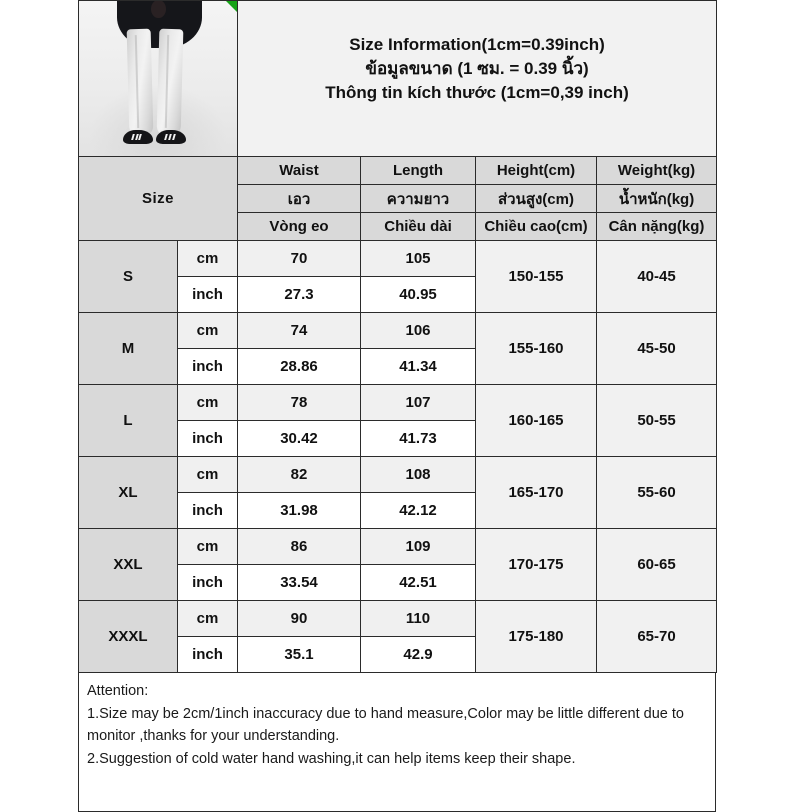  Describe the element at coordinates (299, 438) in the screenshot. I see `waist-inch-l: 30.42` at that location.